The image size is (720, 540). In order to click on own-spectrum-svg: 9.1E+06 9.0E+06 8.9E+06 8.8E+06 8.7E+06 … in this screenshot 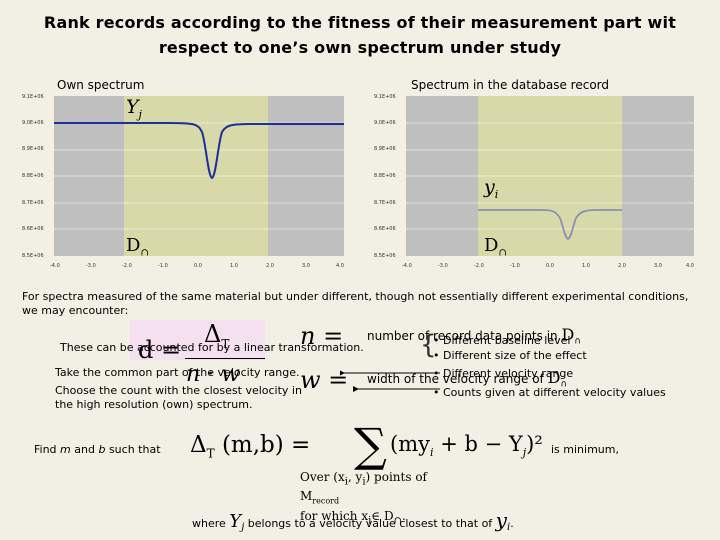, I will do `click(183, 181)`.